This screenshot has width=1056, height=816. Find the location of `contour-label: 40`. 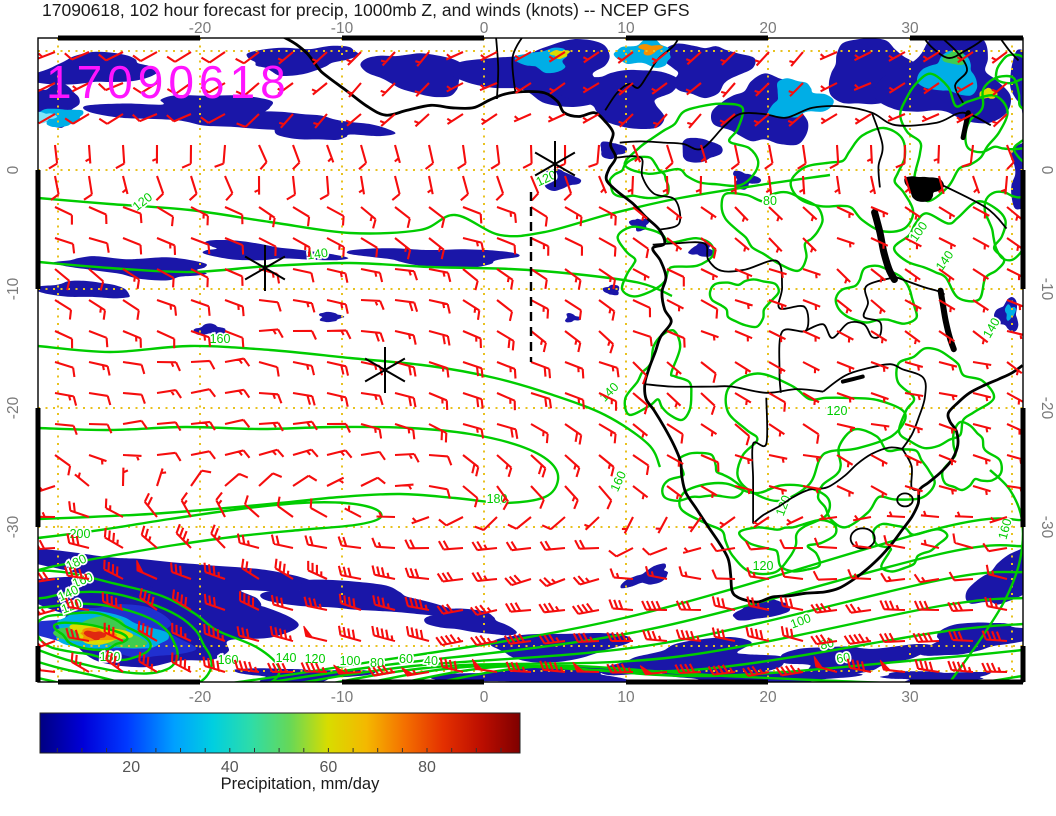

contour-label: 40 is located at coordinates (431, 661).